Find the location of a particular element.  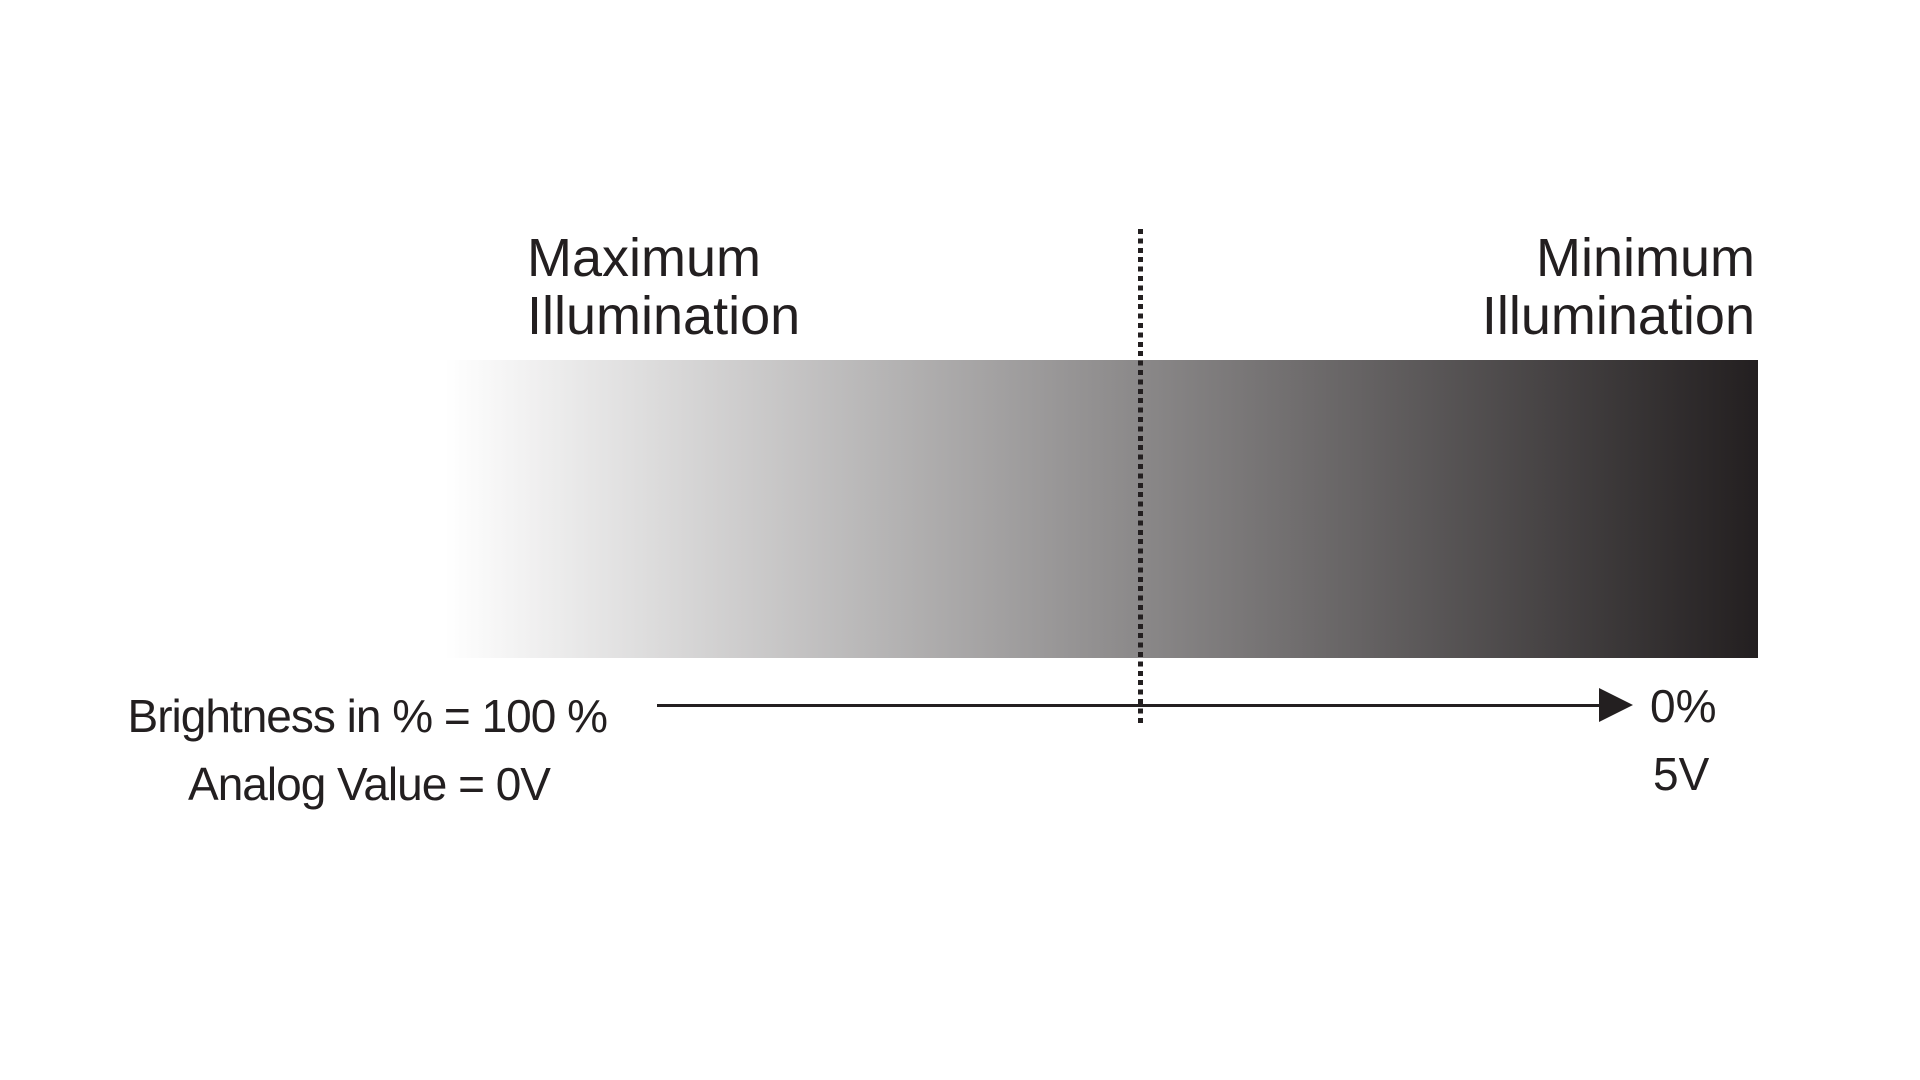

brightness-percent-label: Brightness in % = 100 % is located at coordinates (367, 716).